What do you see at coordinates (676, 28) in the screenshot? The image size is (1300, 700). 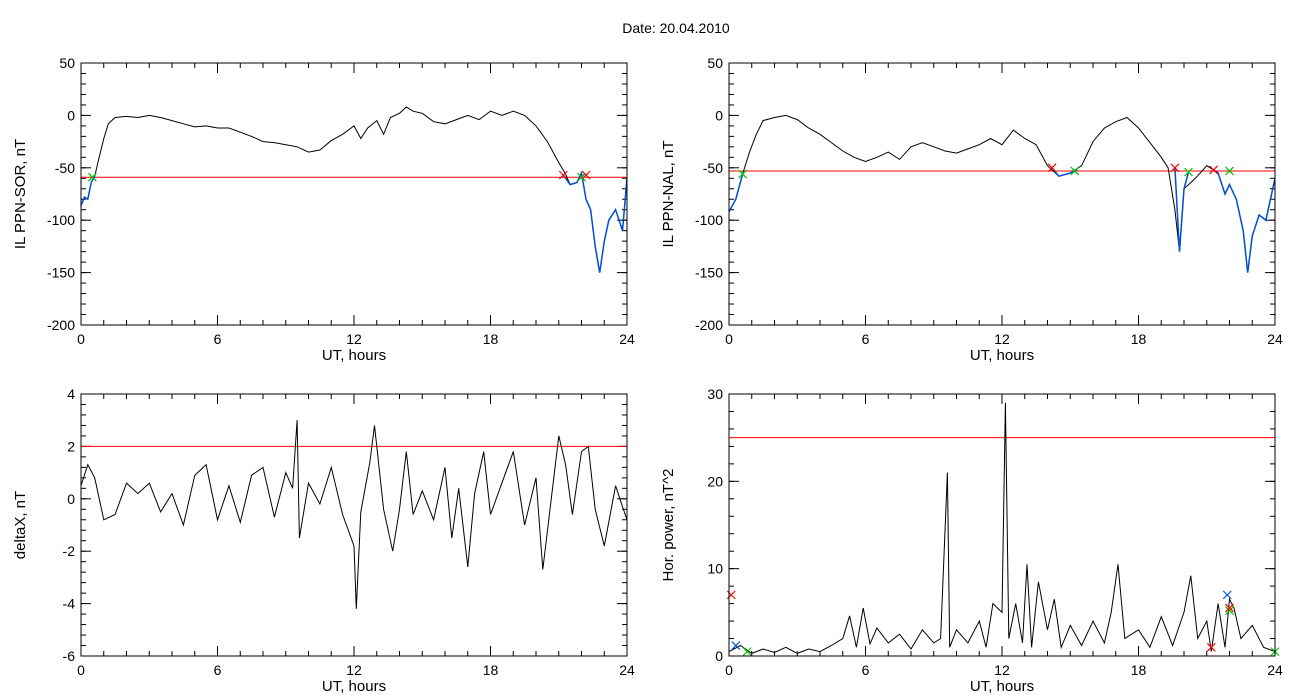 I see `figure-title: Date: 20.04.2010` at bounding box center [676, 28].